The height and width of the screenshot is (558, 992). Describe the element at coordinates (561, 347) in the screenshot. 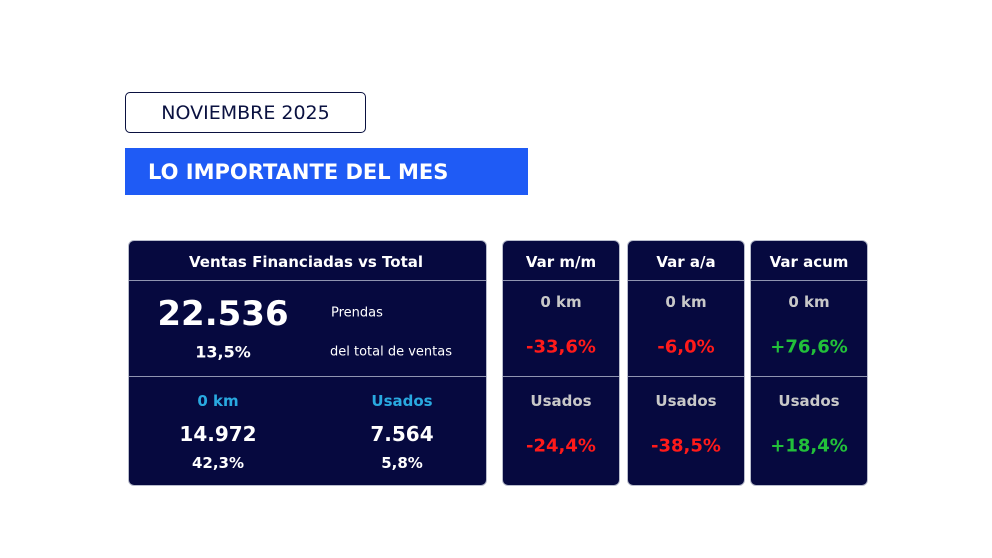

I see `variation-value: -33,6%` at that location.